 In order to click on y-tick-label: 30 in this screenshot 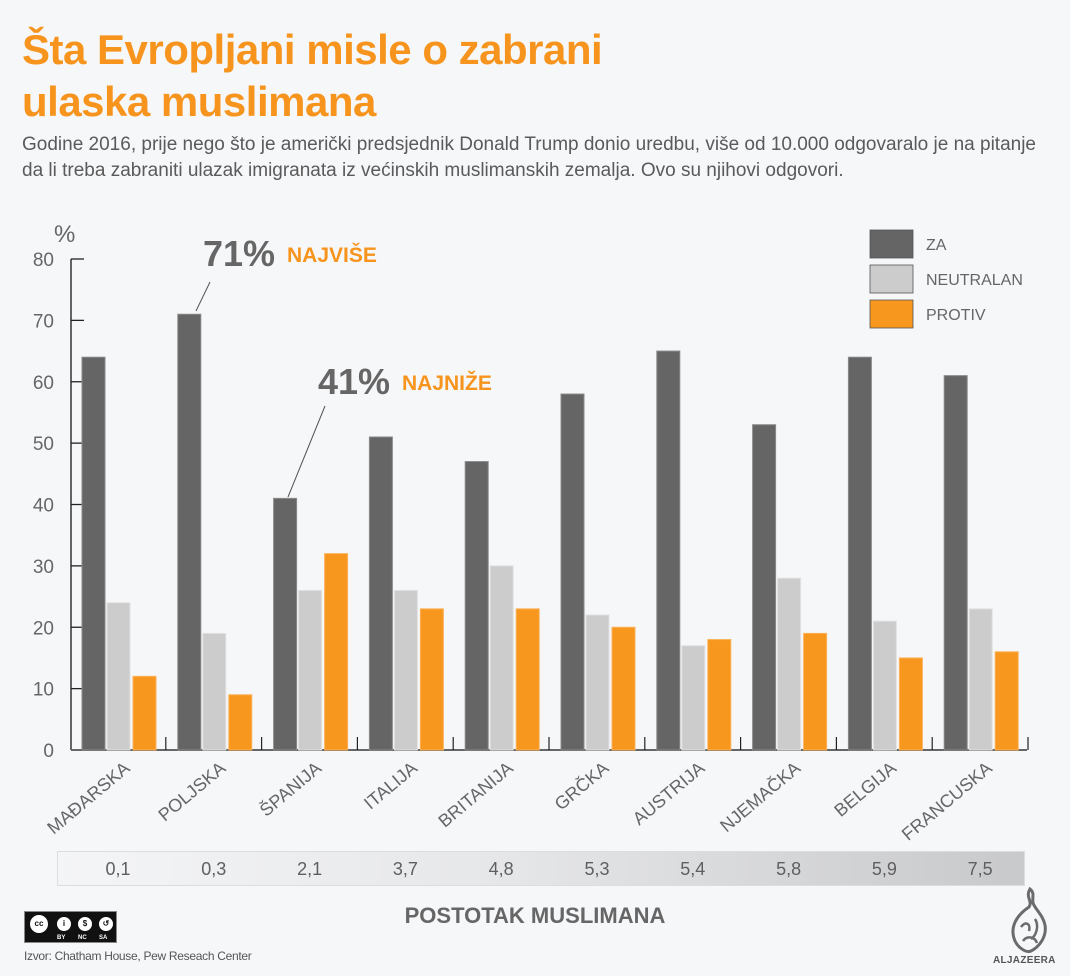, I will do `click(43, 567)`.